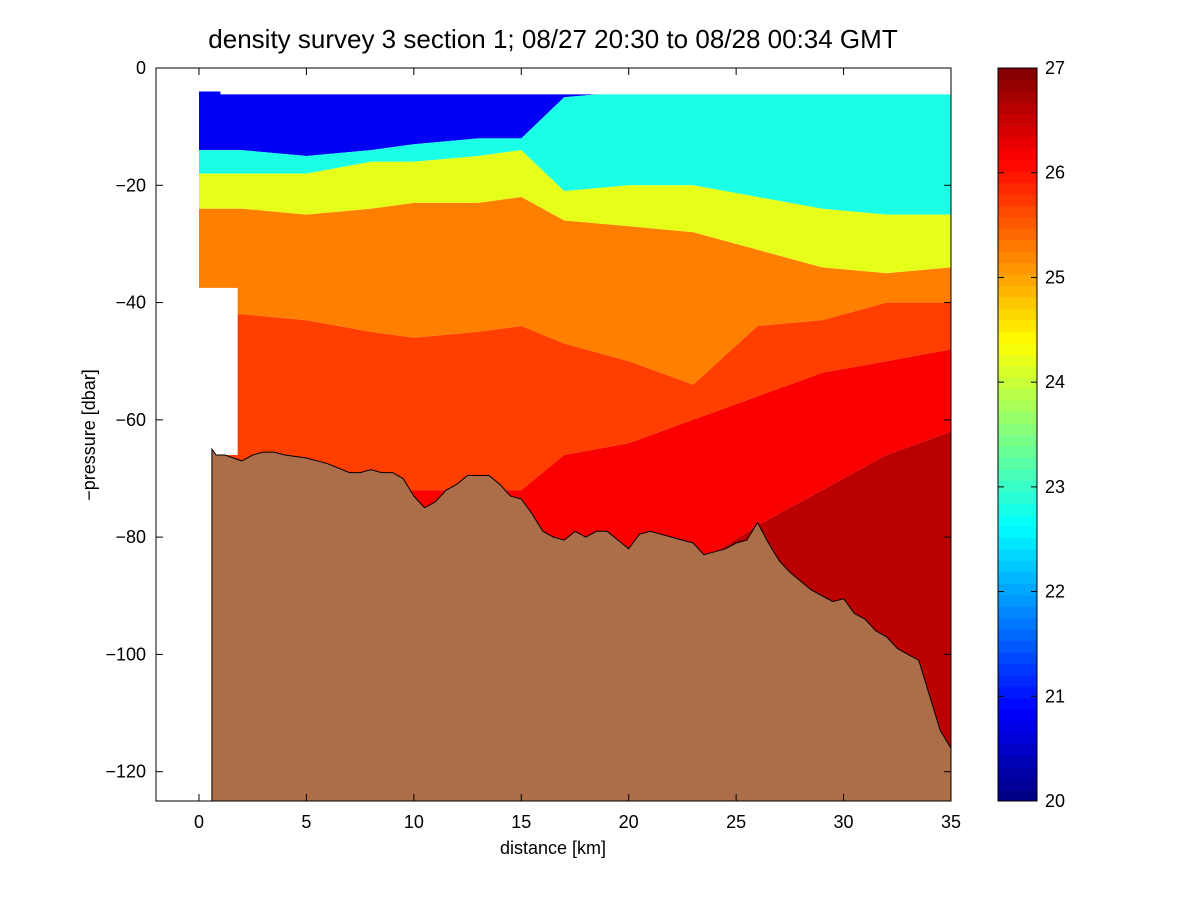 This screenshot has height=901, width=1201. What do you see at coordinates (141, 68) in the screenshot?
I see `y-tick-label: 0` at bounding box center [141, 68].